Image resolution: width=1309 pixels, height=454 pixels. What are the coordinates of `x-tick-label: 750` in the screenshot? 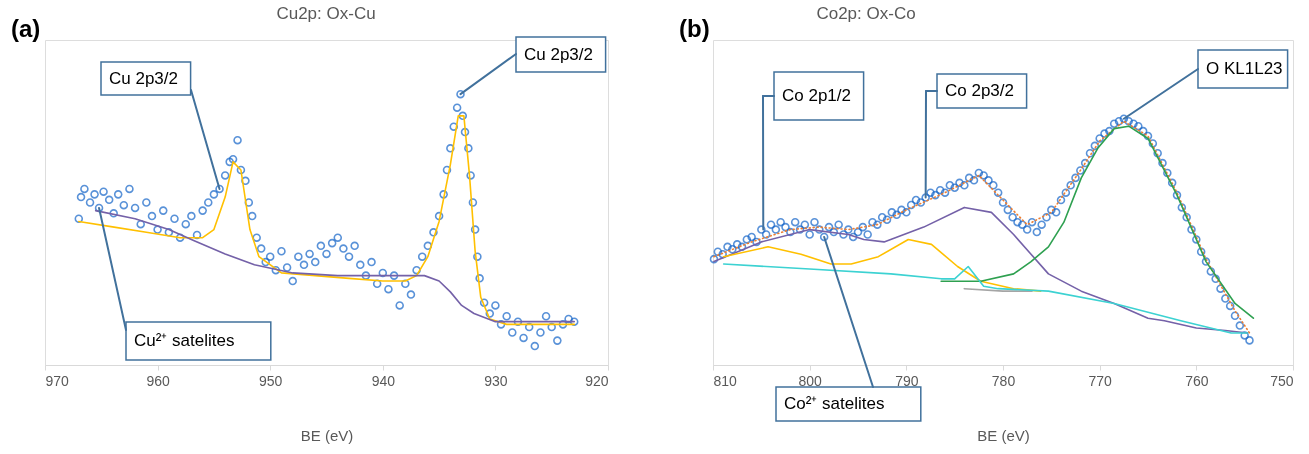 It's located at (1282, 380).